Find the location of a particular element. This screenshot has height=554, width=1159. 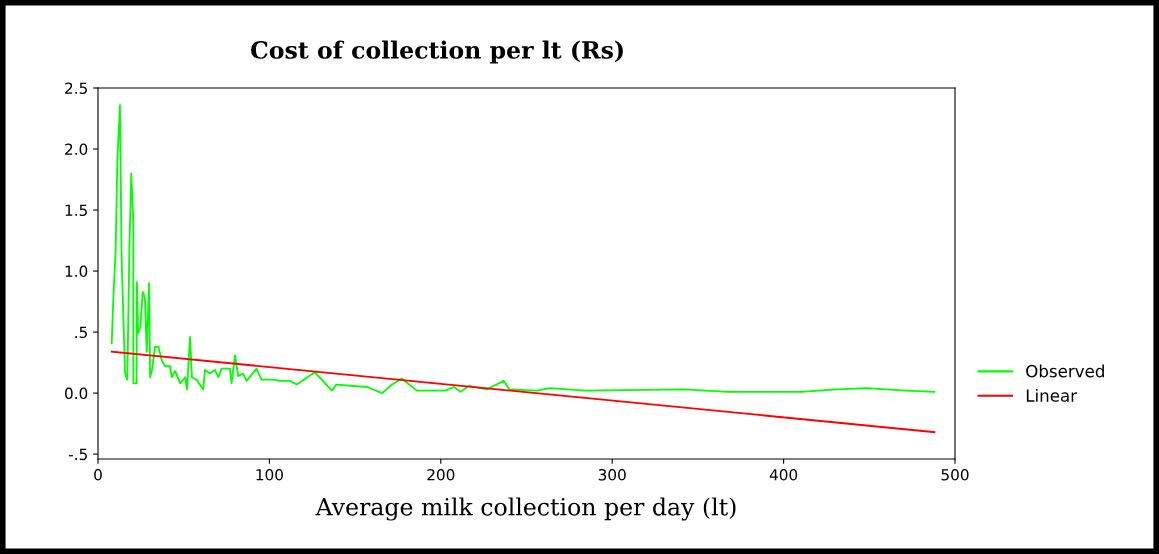

x-tick-label: 400 is located at coordinates (783, 474).